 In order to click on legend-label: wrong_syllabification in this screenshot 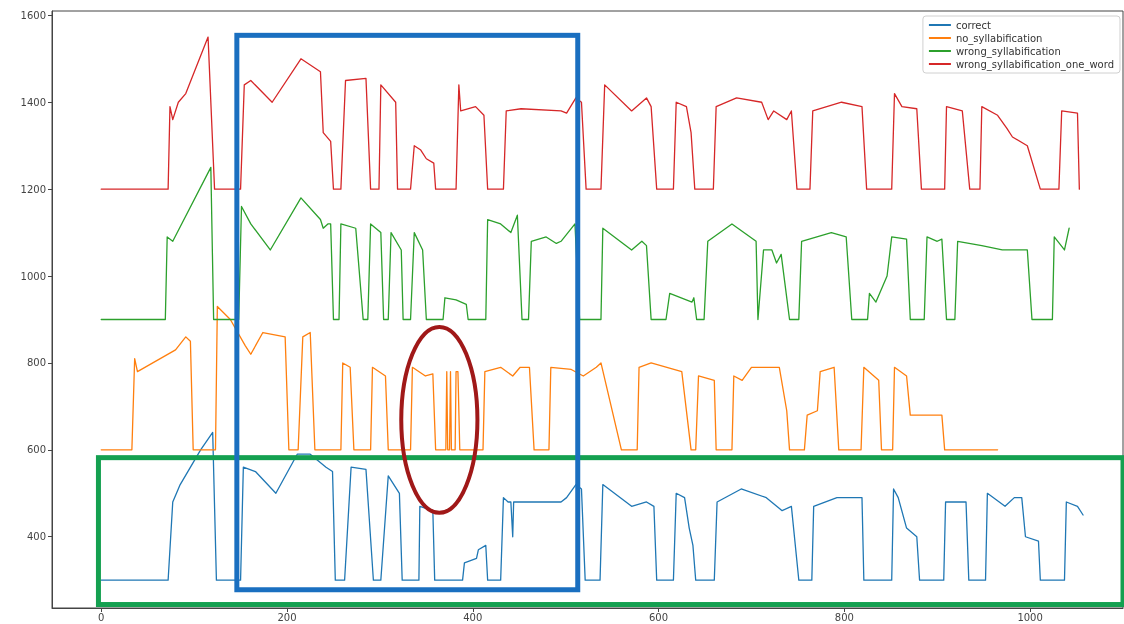, I will do `click(1008, 51)`.